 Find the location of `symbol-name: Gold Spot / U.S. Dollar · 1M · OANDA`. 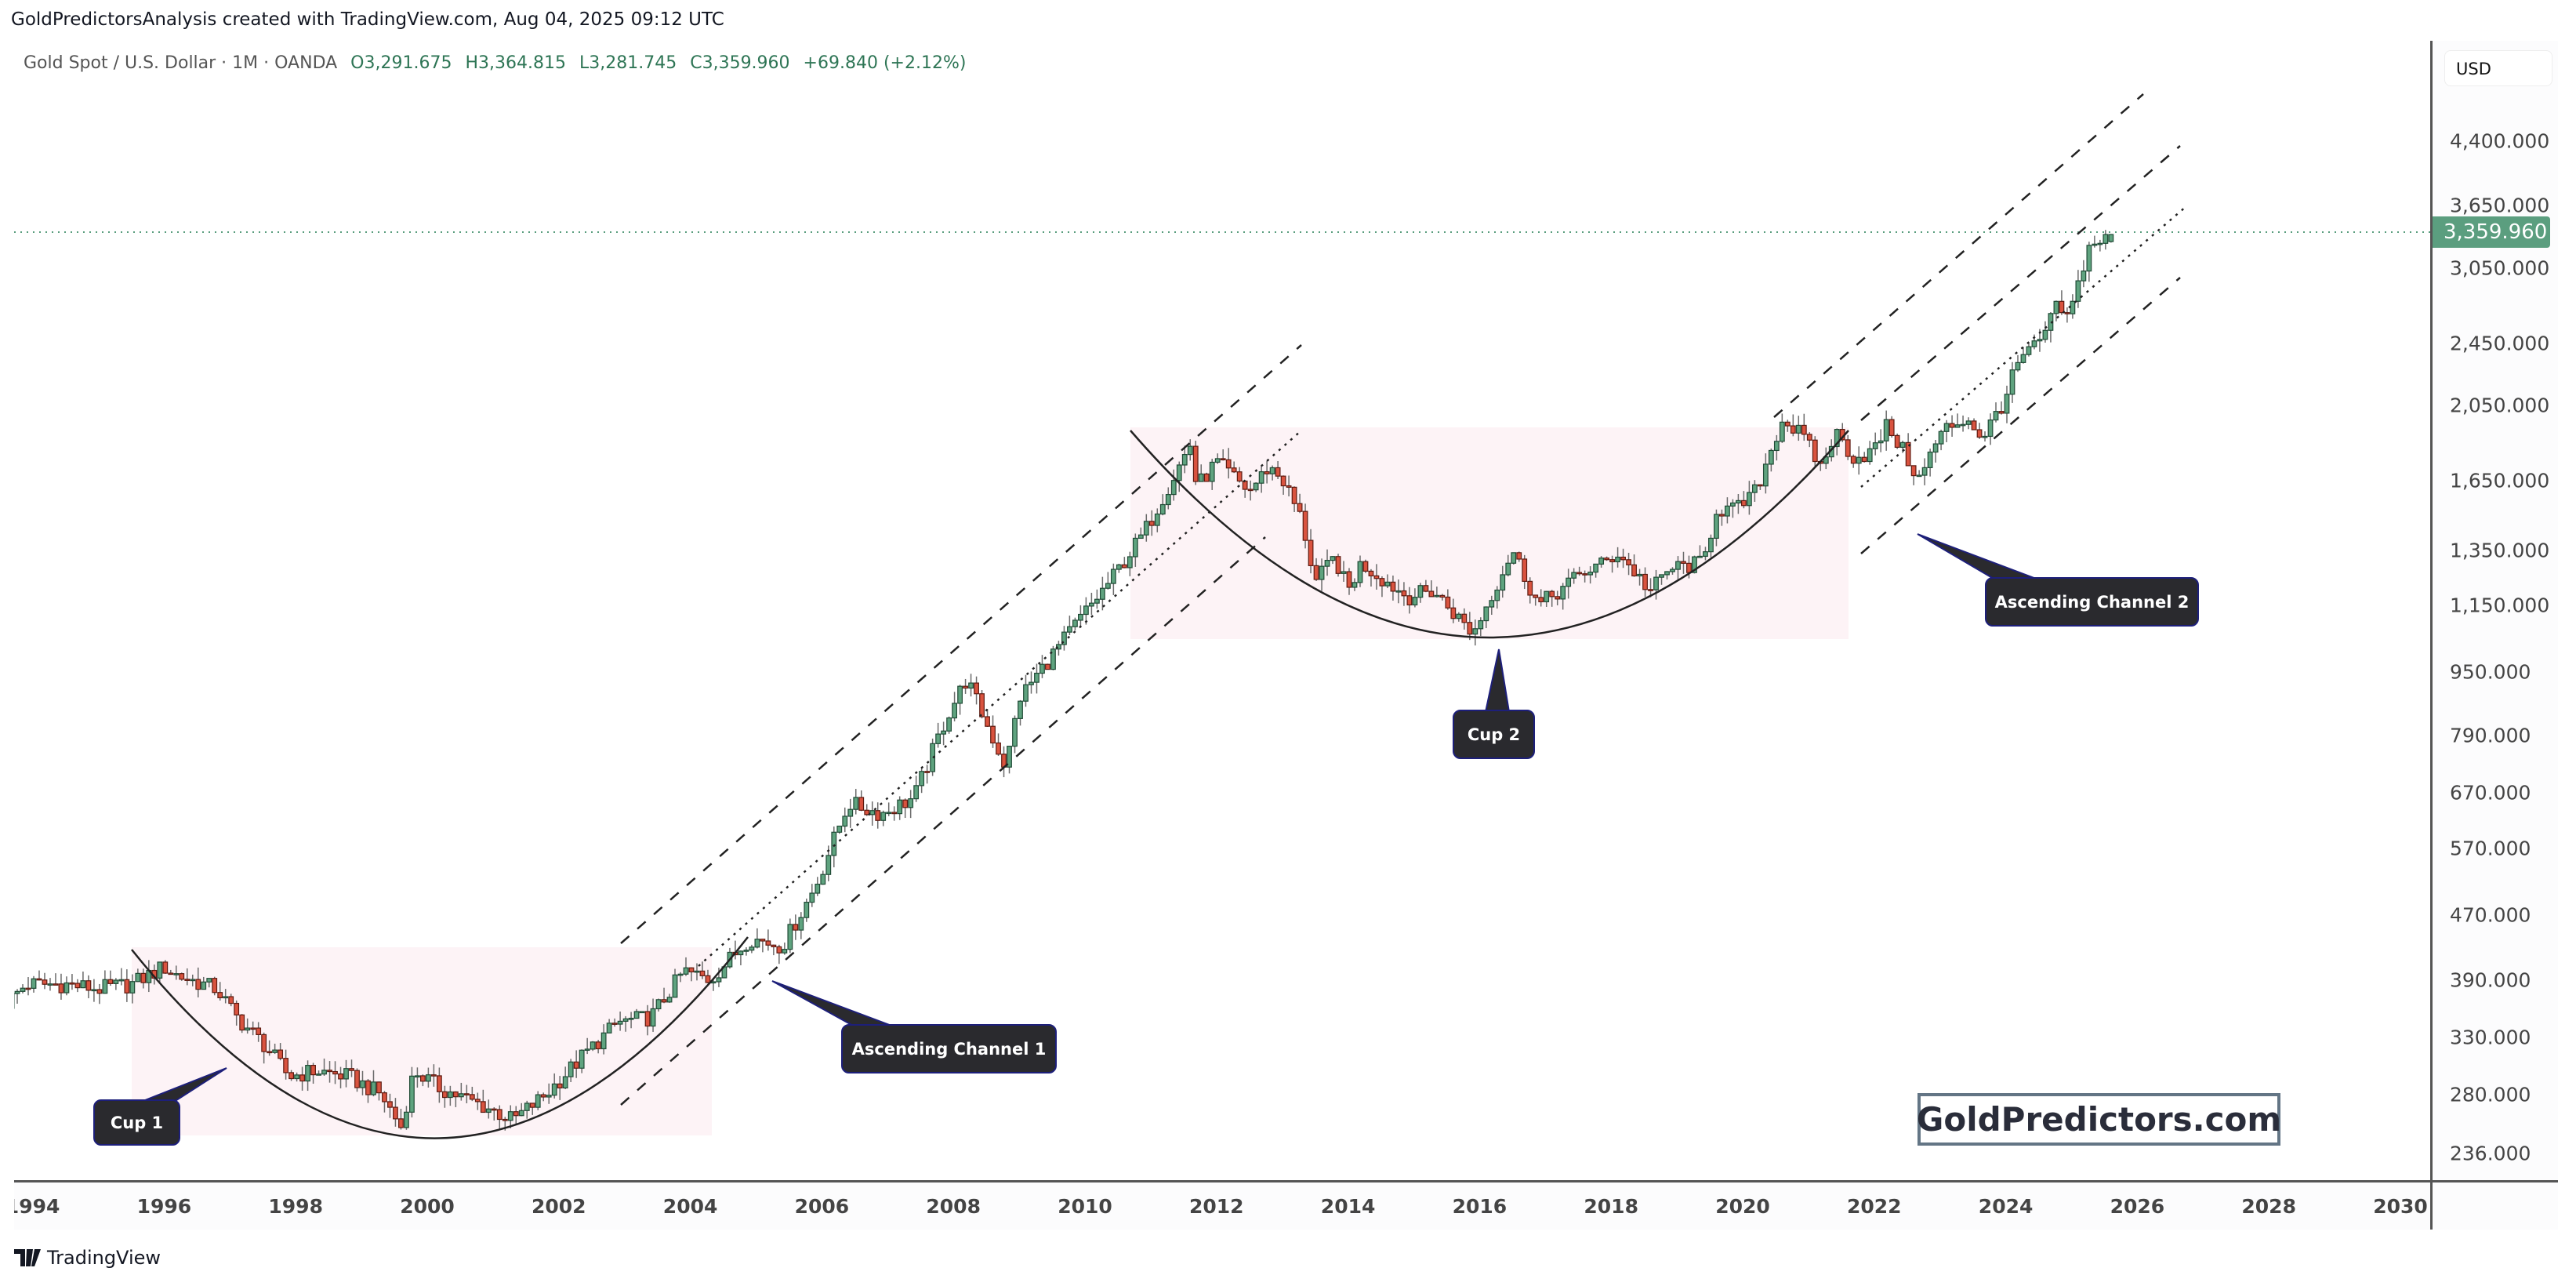

symbol-name: Gold Spot / U.S. Dollar · 1M · OANDA is located at coordinates (181, 63).